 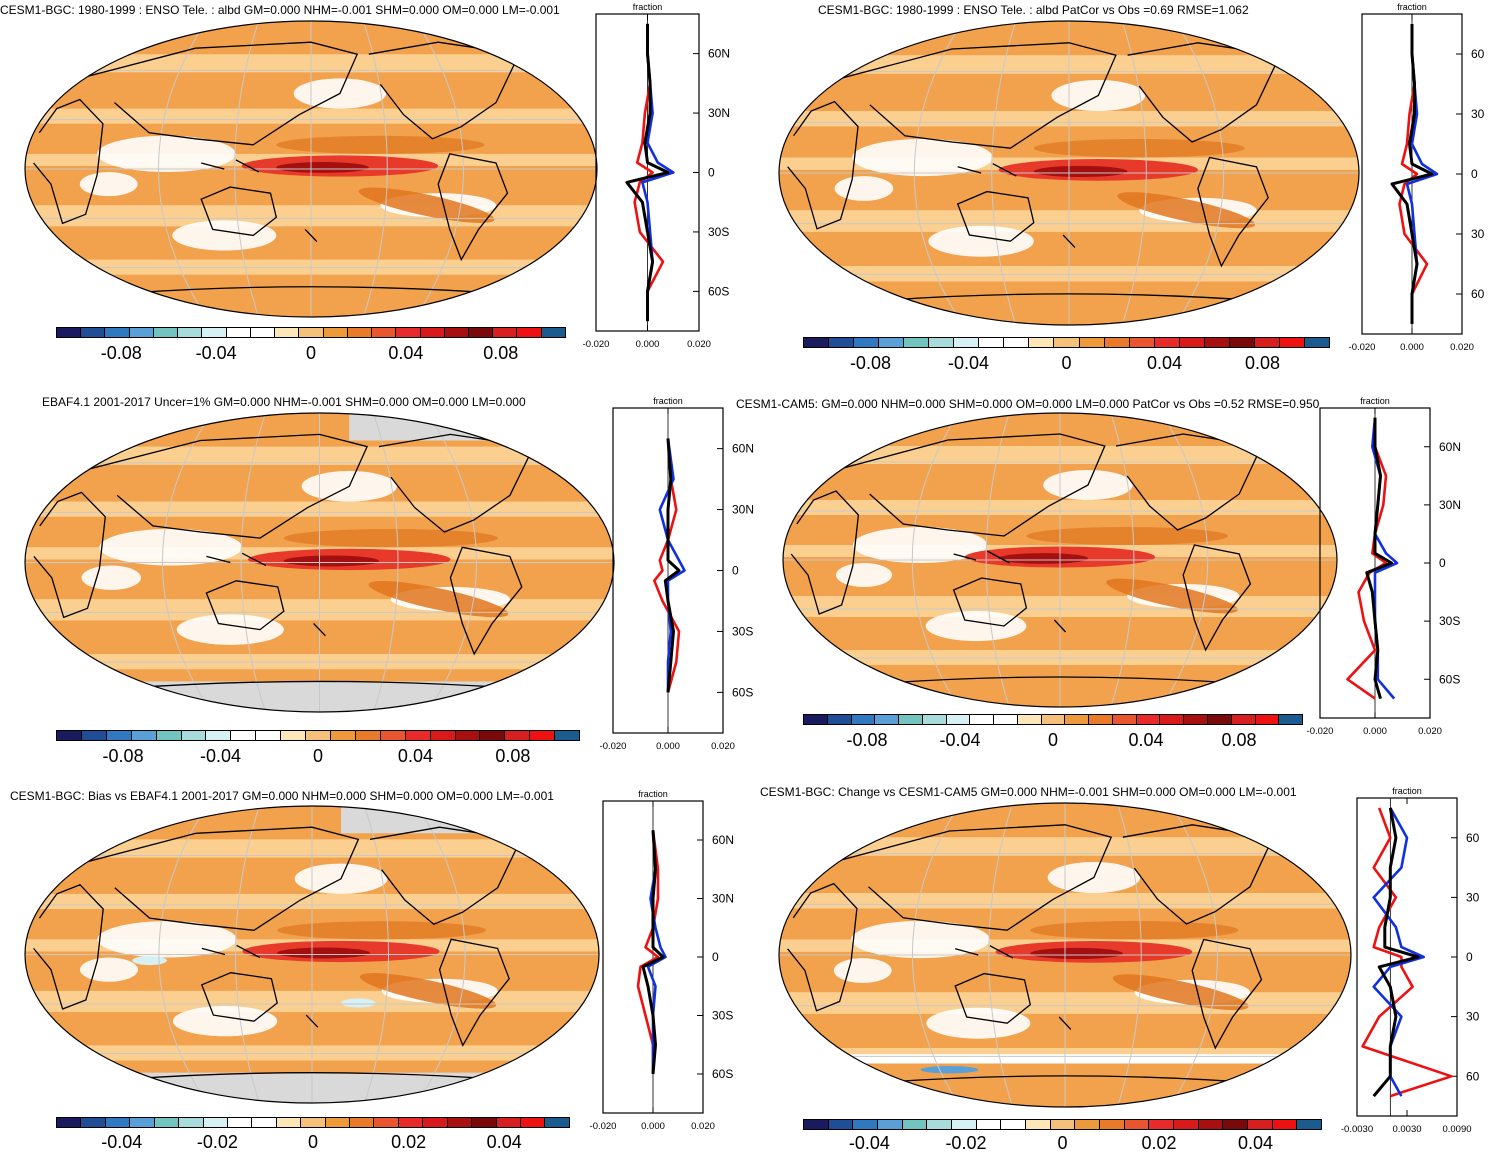 What do you see at coordinates (1456, 1129) in the screenshot?
I see `x-tick-label: 0.0090` at bounding box center [1456, 1129].